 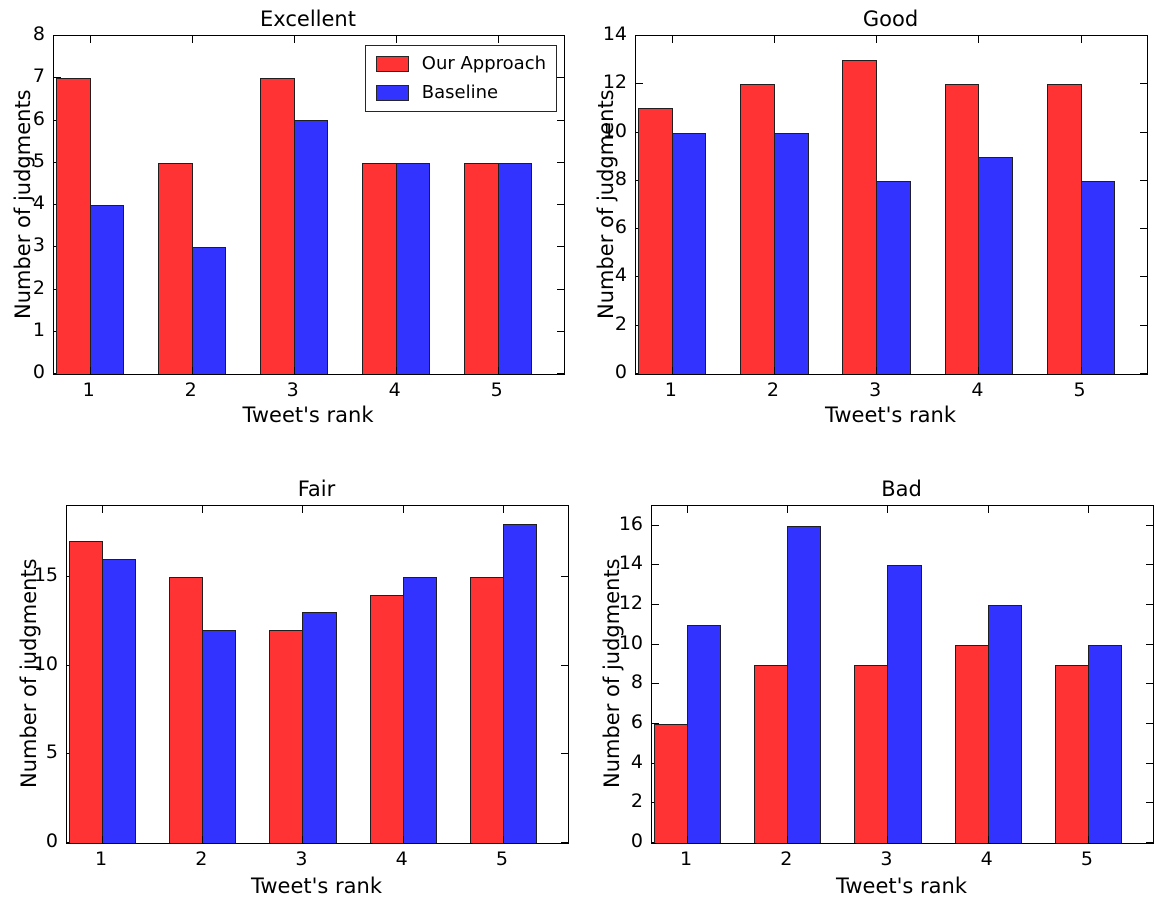 I want to click on y-tick-label: 4, so click(x=38, y=203).